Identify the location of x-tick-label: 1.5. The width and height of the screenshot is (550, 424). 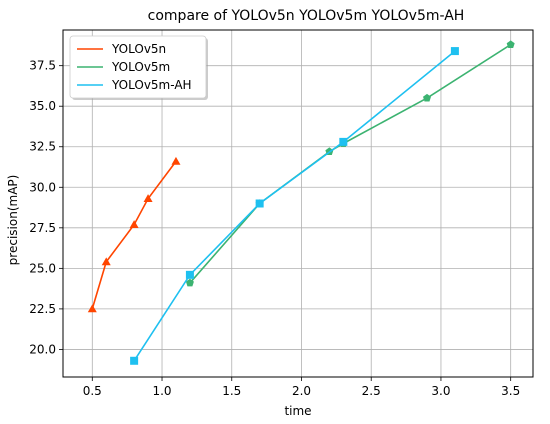
(231, 391).